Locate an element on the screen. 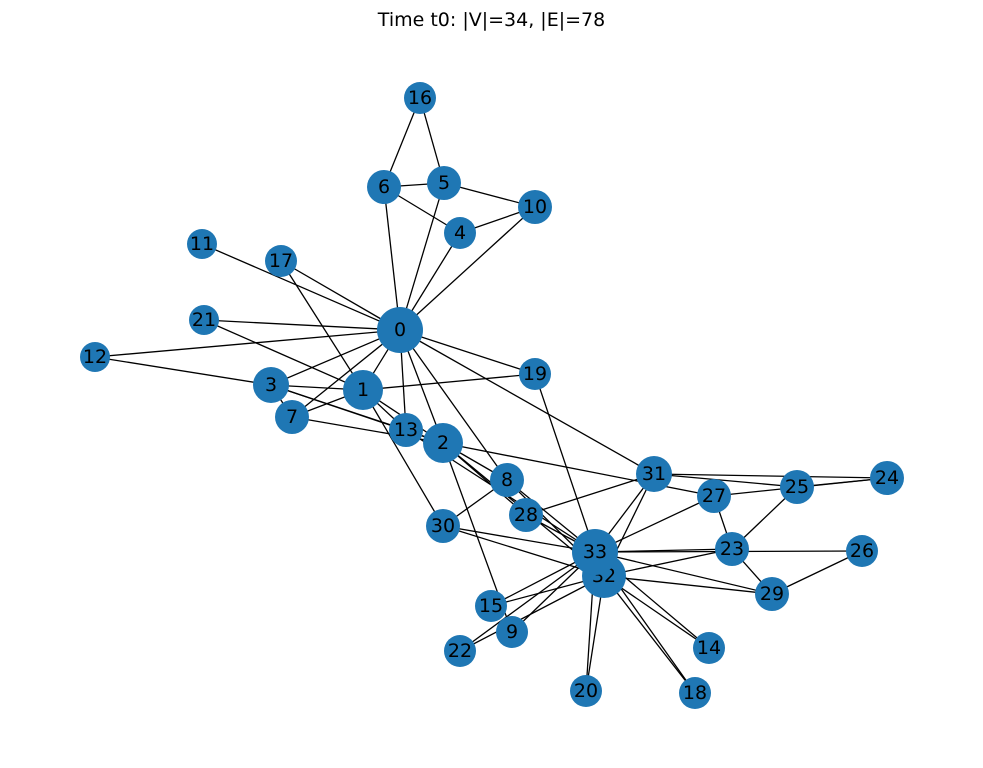 Image resolution: width=983 pixels, height=768 pixels. node-14: 14 is located at coordinates (709, 648).